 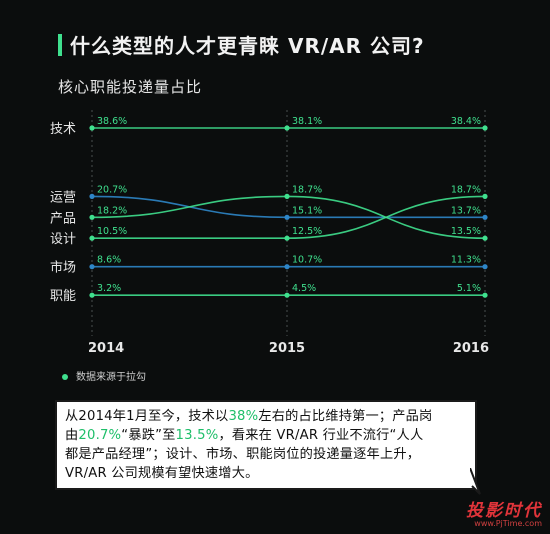 What do you see at coordinates (466, 231) in the screenshot?
I see `data-label: 13.5%` at bounding box center [466, 231].